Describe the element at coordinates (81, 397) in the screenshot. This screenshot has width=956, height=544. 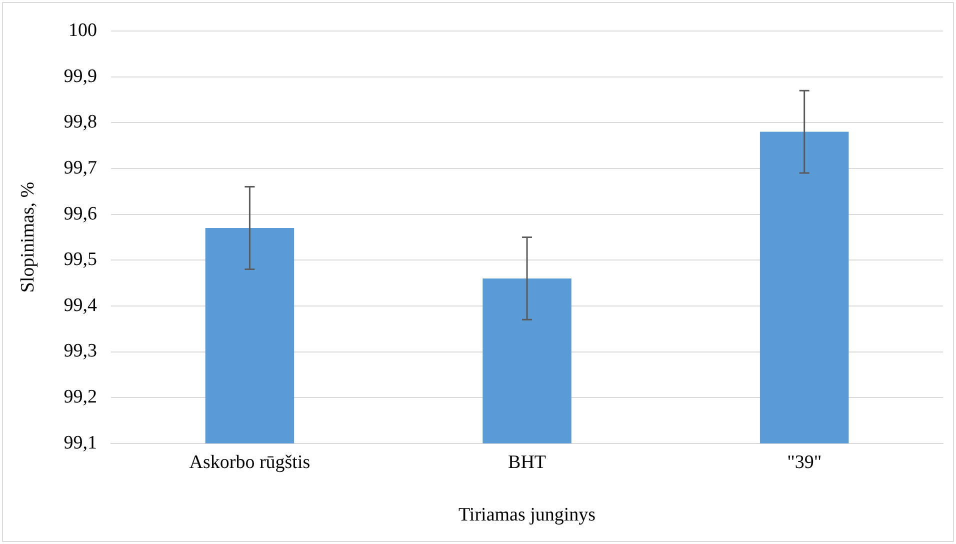
I see `y-tick-label: 99,2` at that location.